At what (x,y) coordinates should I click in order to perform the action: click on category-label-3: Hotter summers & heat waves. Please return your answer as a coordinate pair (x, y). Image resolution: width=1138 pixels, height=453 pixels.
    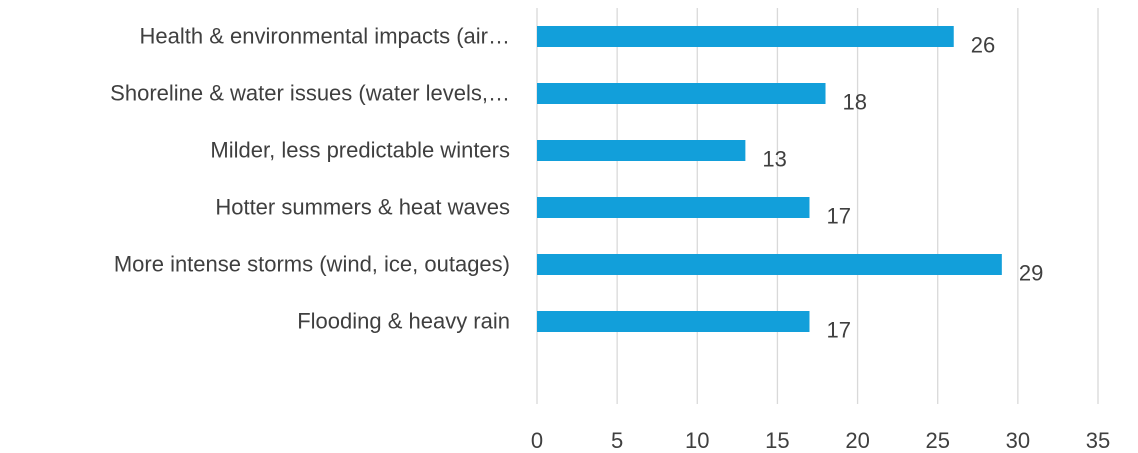
    Looking at the image, I should click on (362, 207).